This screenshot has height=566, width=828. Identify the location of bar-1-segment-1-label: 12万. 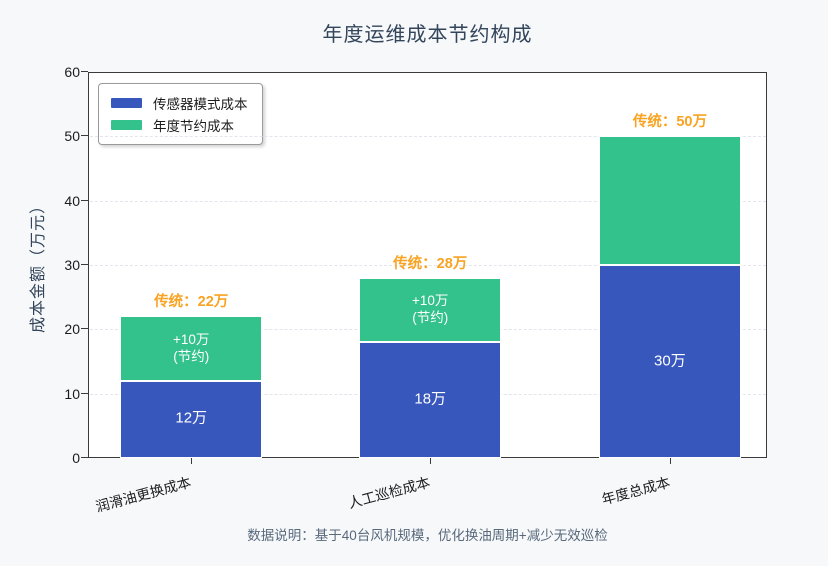
(191, 419).